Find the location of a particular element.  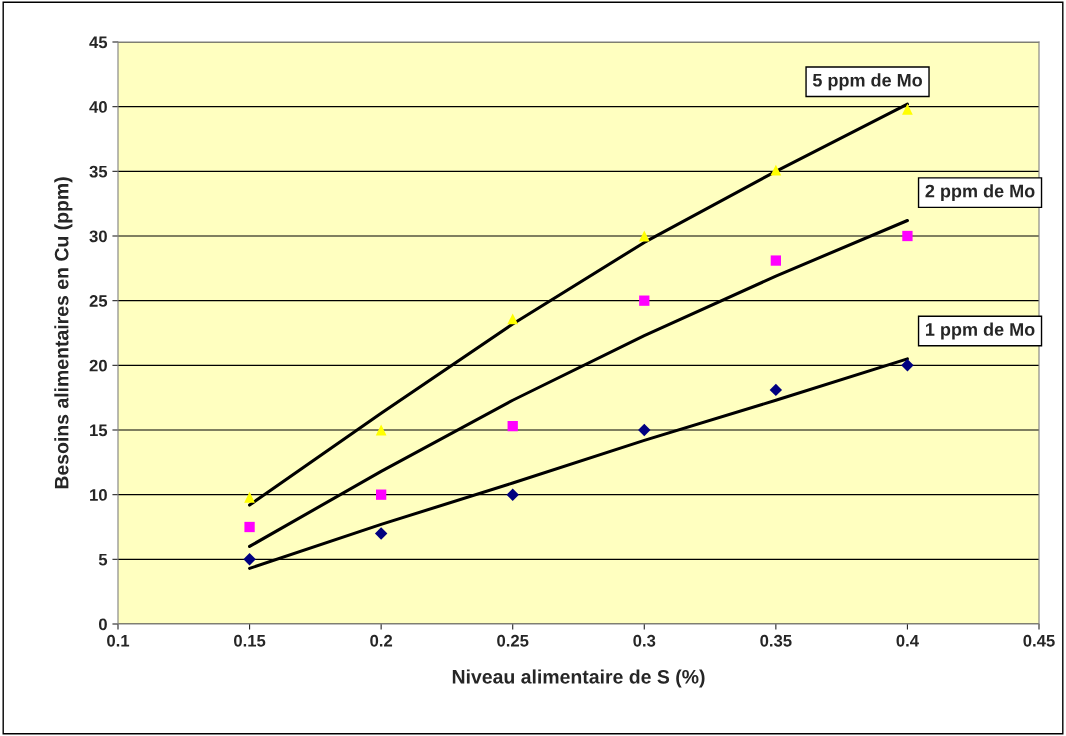

x-tick-label: 0.4 is located at coordinates (907, 640).